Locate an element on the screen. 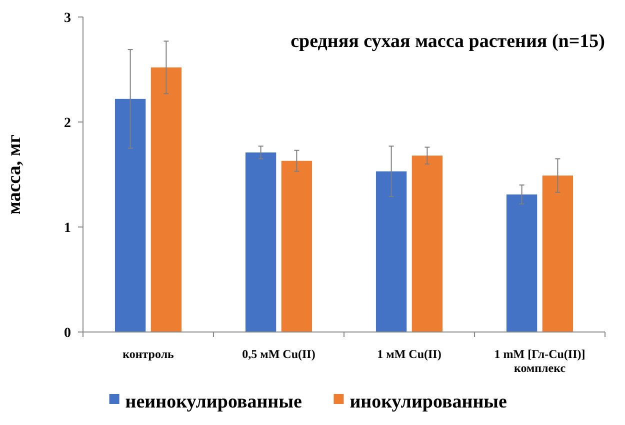  x-tick-label: 1 мМ Cu(II) is located at coordinates (409, 354).